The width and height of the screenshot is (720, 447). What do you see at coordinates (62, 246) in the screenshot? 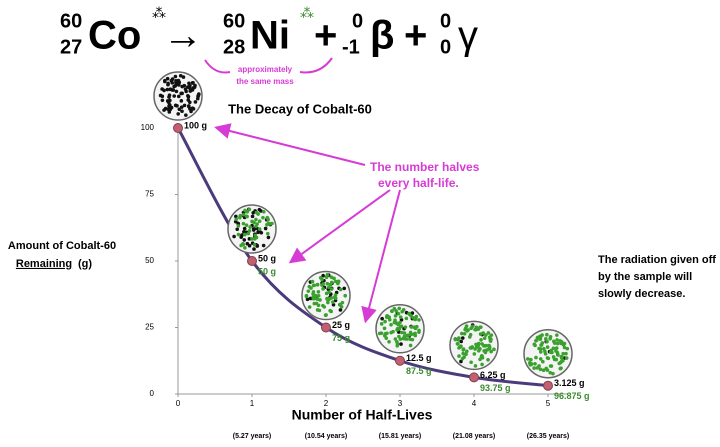
I see `y-axis-label: Amount of Cobalt-60` at bounding box center [62, 246].